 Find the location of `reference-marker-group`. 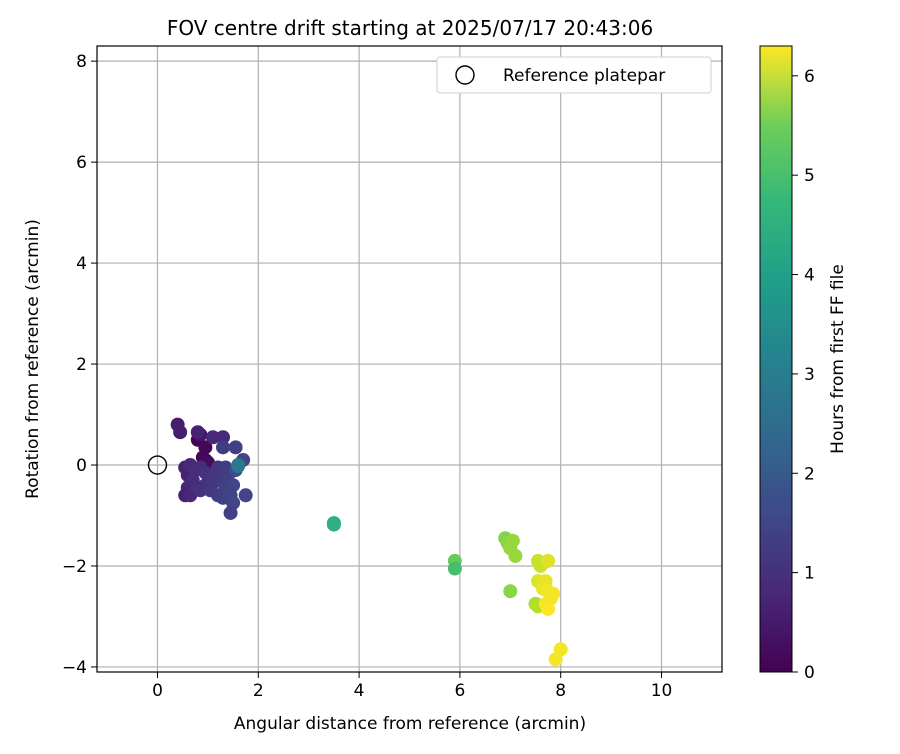

reference-marker-group is located at coordinates (157, 465).